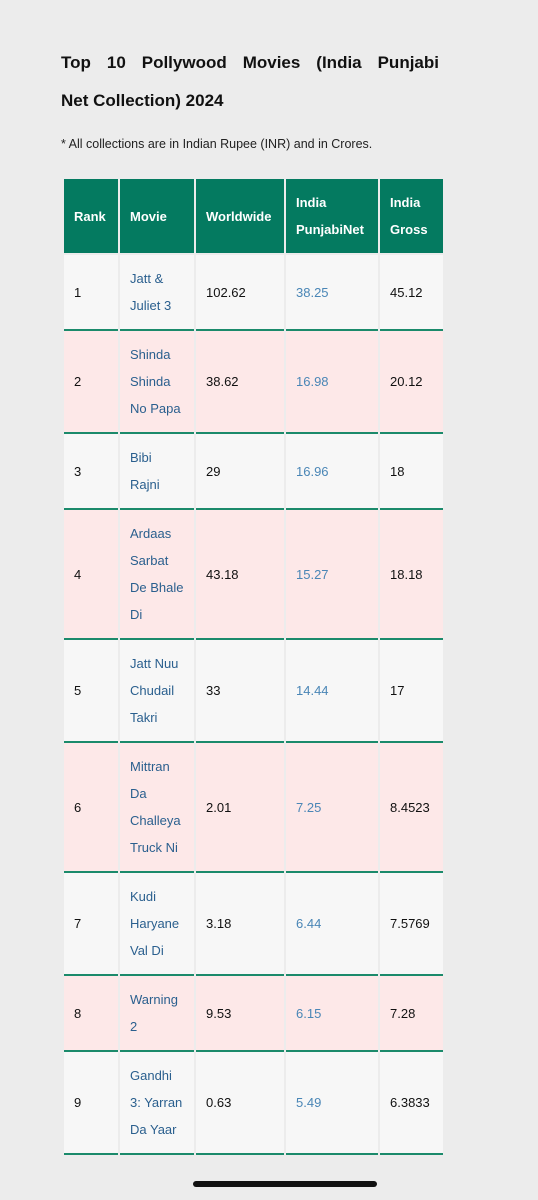 The image size is (538, 1200). What do you see at coordinates (240, 808) in the screenshot?
I see `cell-worldwide: 2.01` at bounding box center [240, 808].